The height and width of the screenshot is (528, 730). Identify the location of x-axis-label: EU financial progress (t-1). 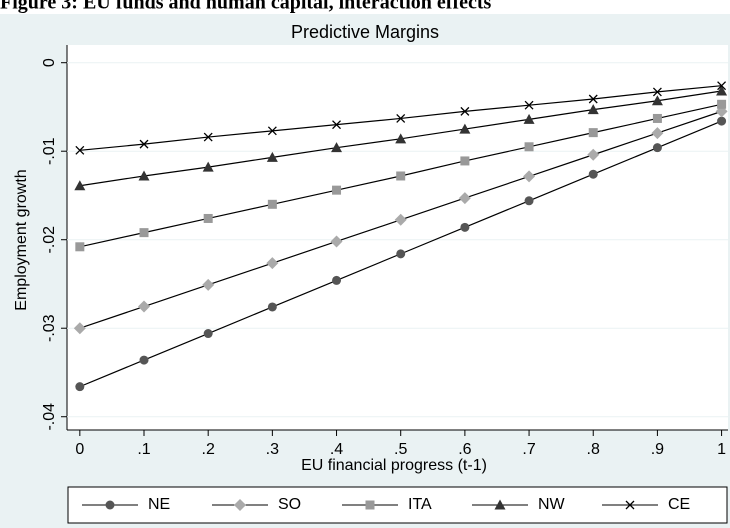
(394, 465).